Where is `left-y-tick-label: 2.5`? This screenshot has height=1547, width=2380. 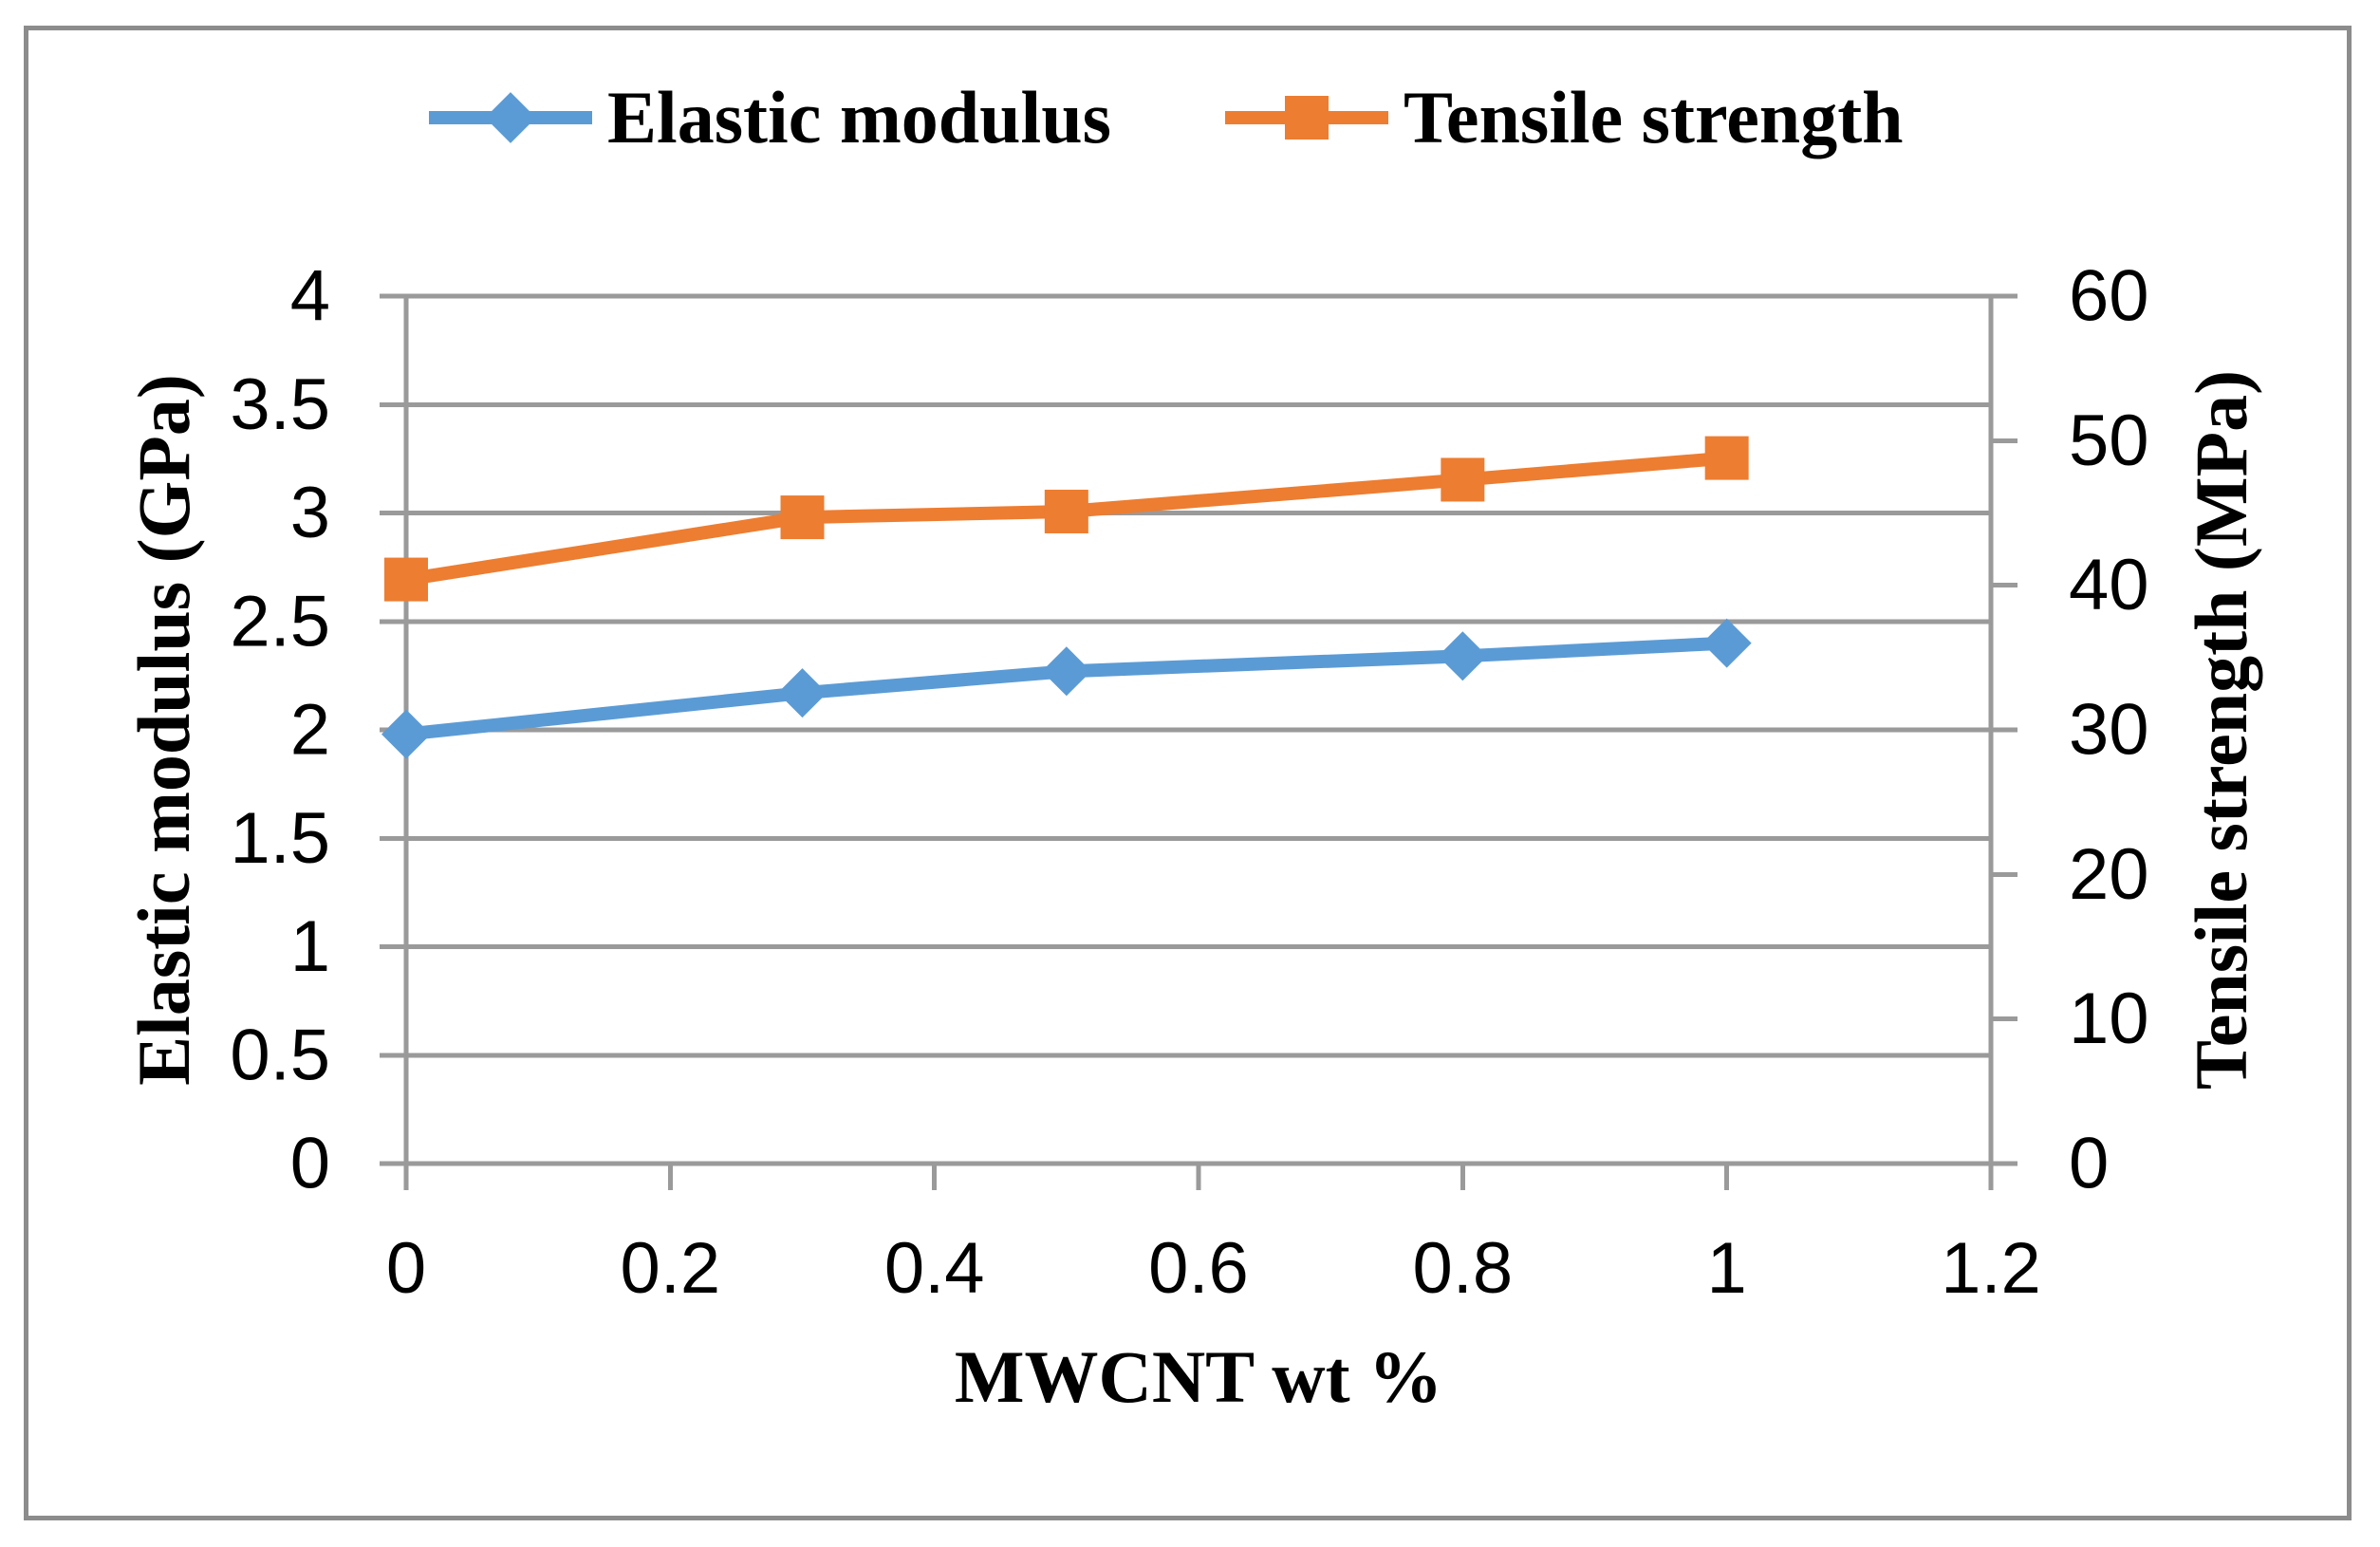
left-y-tick-label: 2.5 is located at coordinates (280, 621).